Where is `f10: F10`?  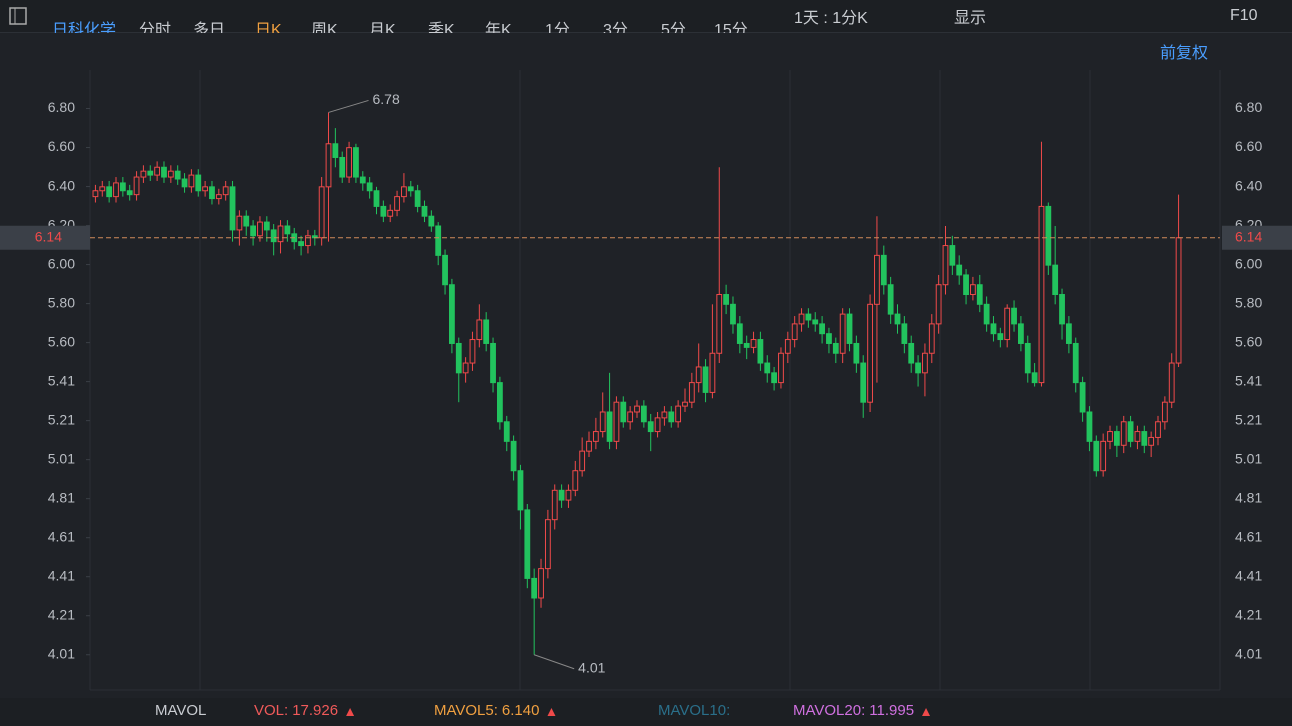
f10: F10 is located at coordinates (1244, 15).